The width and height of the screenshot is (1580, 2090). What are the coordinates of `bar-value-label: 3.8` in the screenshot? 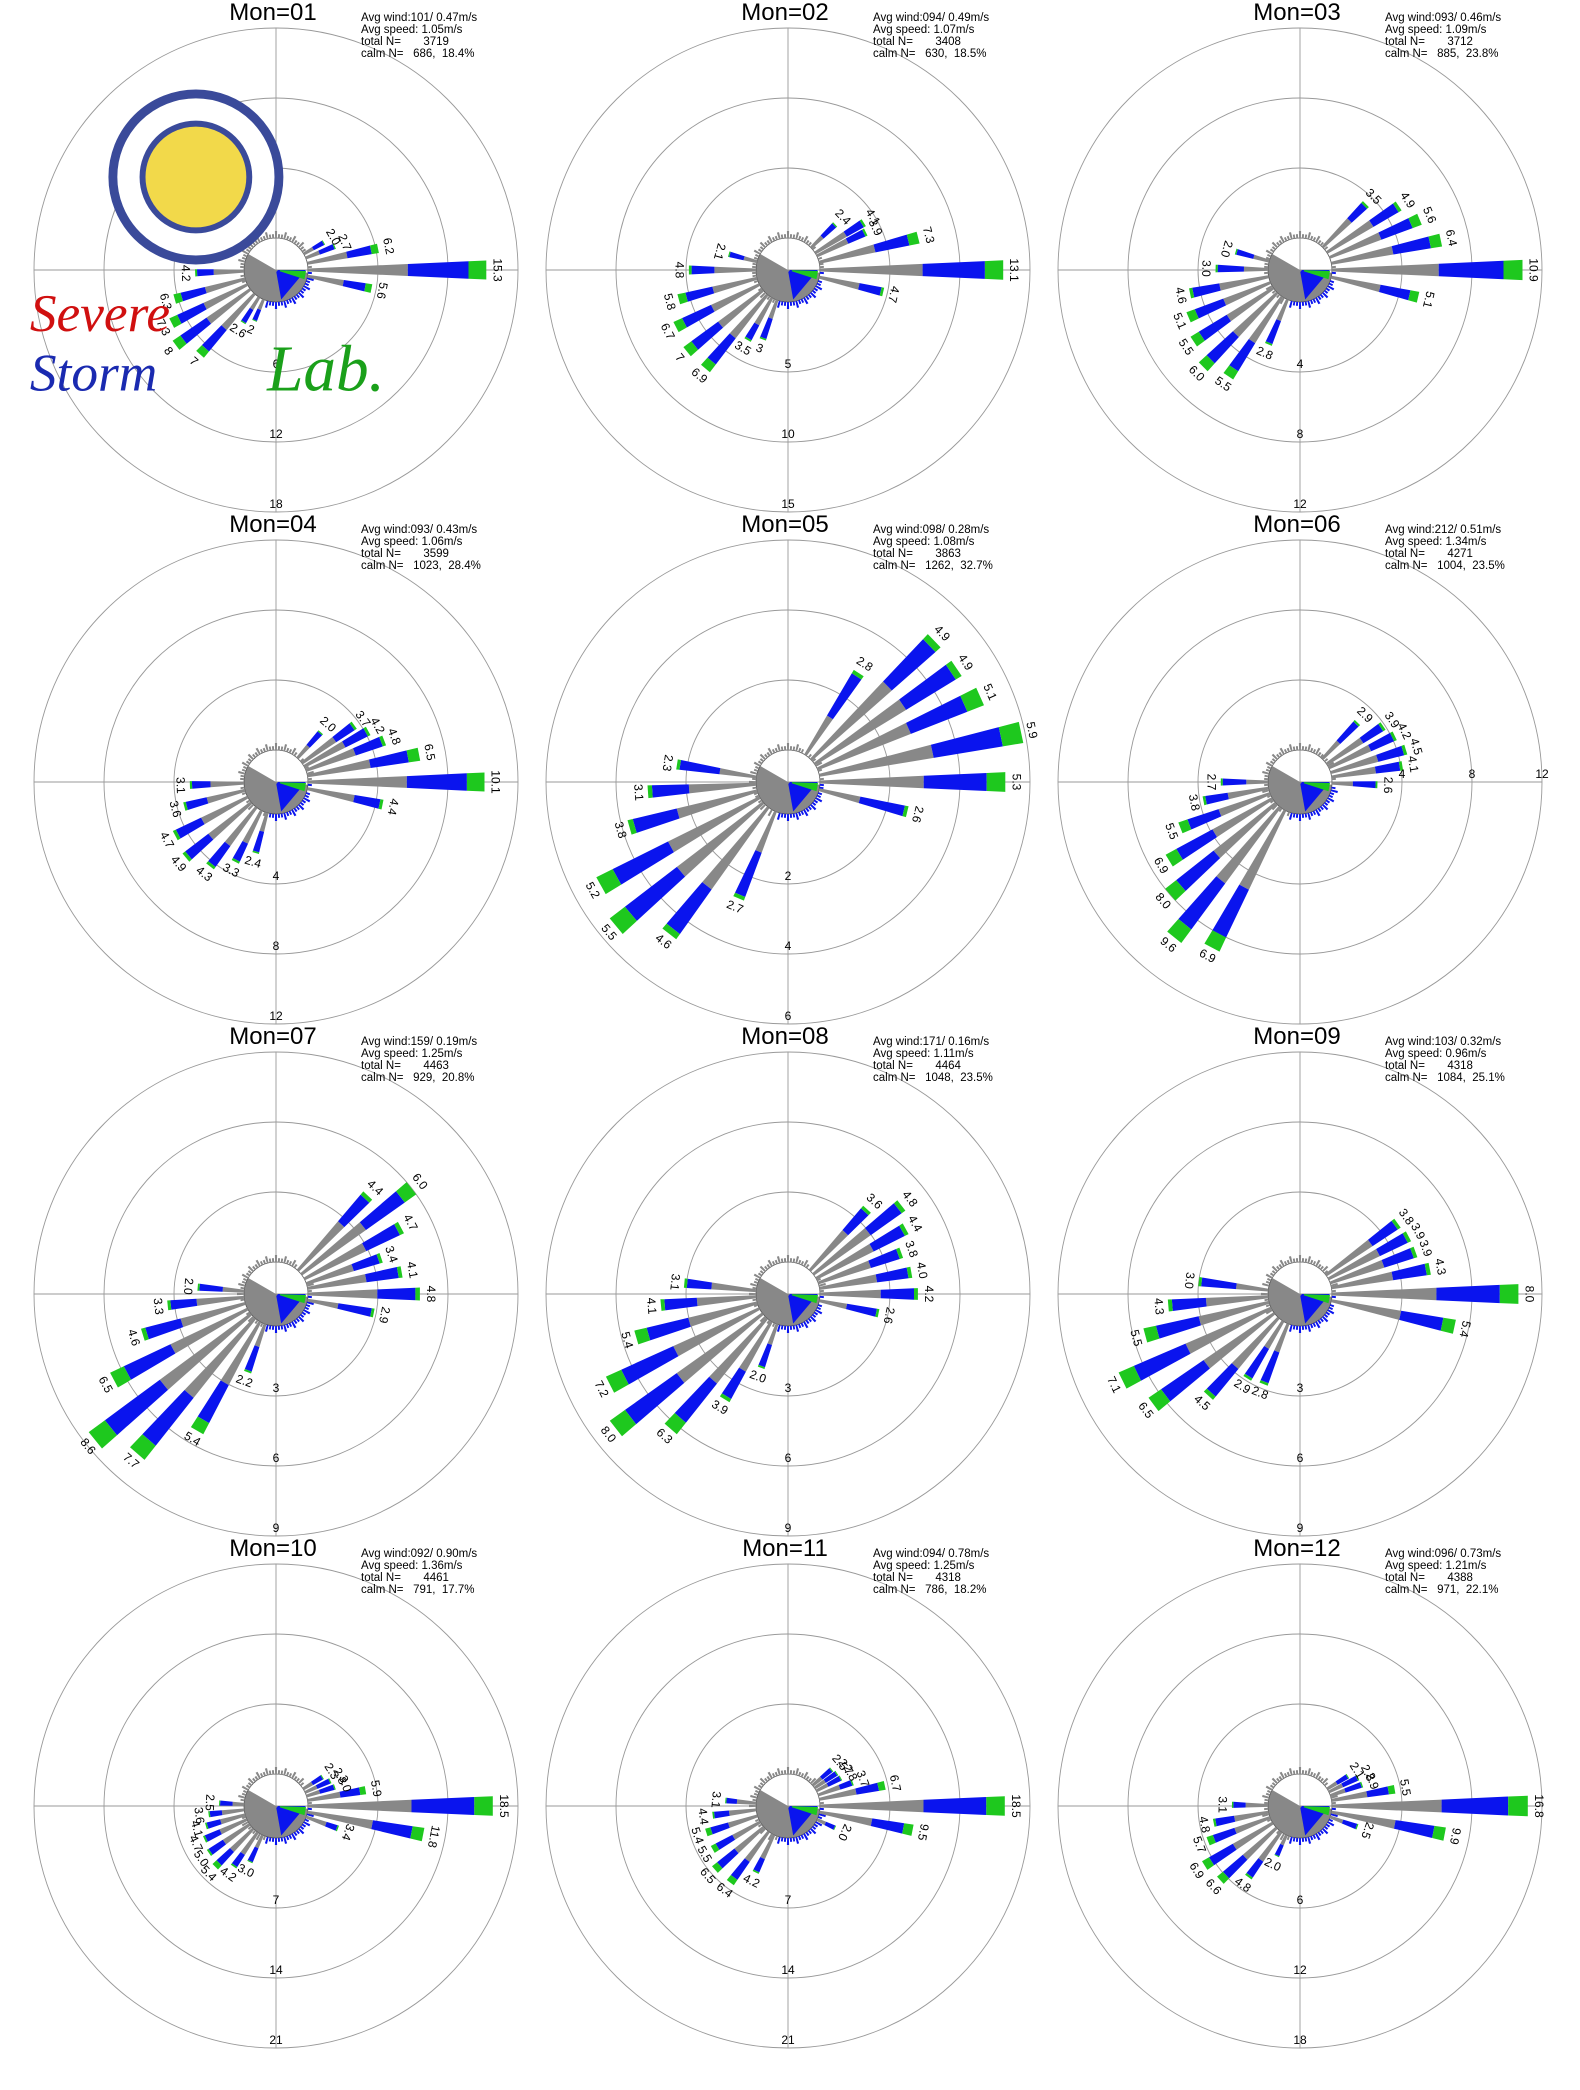 It's located at (1194, 802).